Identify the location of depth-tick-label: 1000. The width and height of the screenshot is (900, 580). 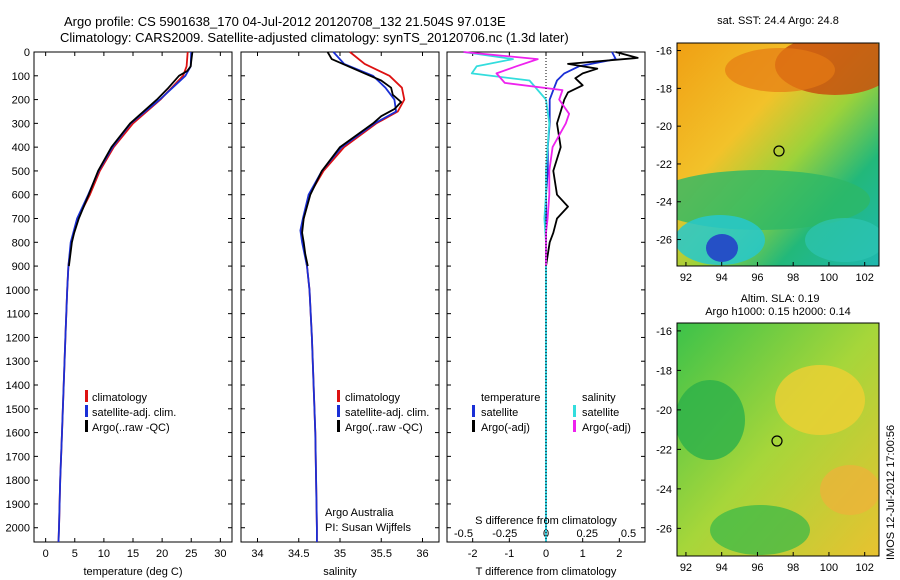
(18, 291).